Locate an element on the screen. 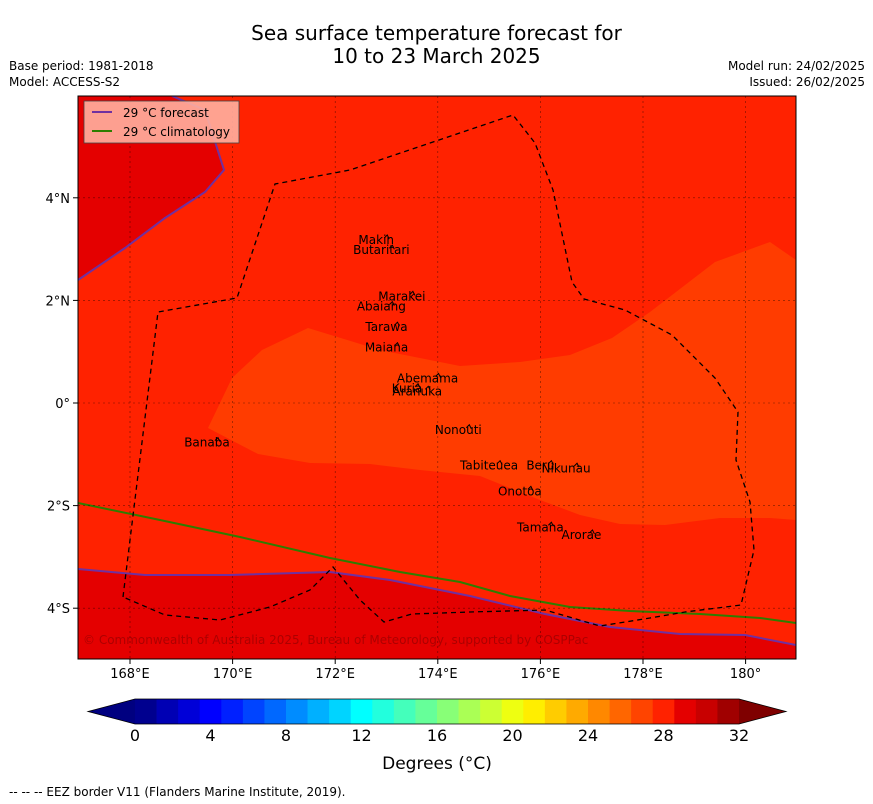 The height and width of the screenshot is (804, 873). x-tick-label: 180° is located at coordinates (745, 674).